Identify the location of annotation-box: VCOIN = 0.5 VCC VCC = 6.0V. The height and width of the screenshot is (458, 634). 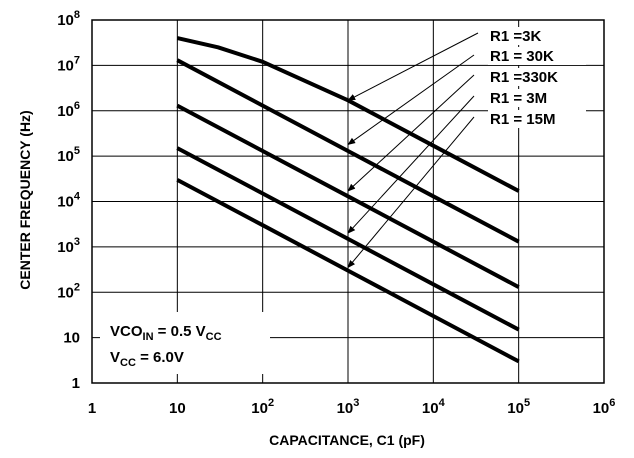
(185, 343).